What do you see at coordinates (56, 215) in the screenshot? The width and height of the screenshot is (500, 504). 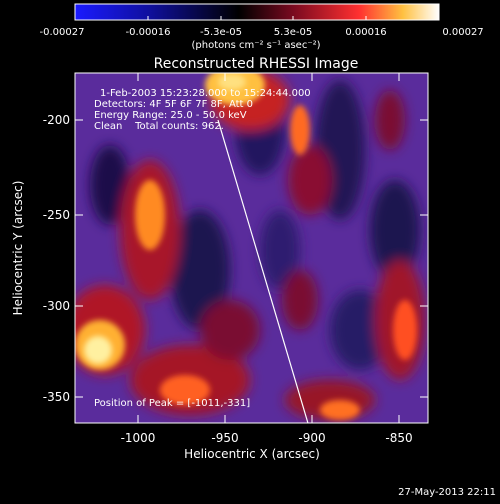 I see `y-tick-label: -250` at bounding box center [56, 215].